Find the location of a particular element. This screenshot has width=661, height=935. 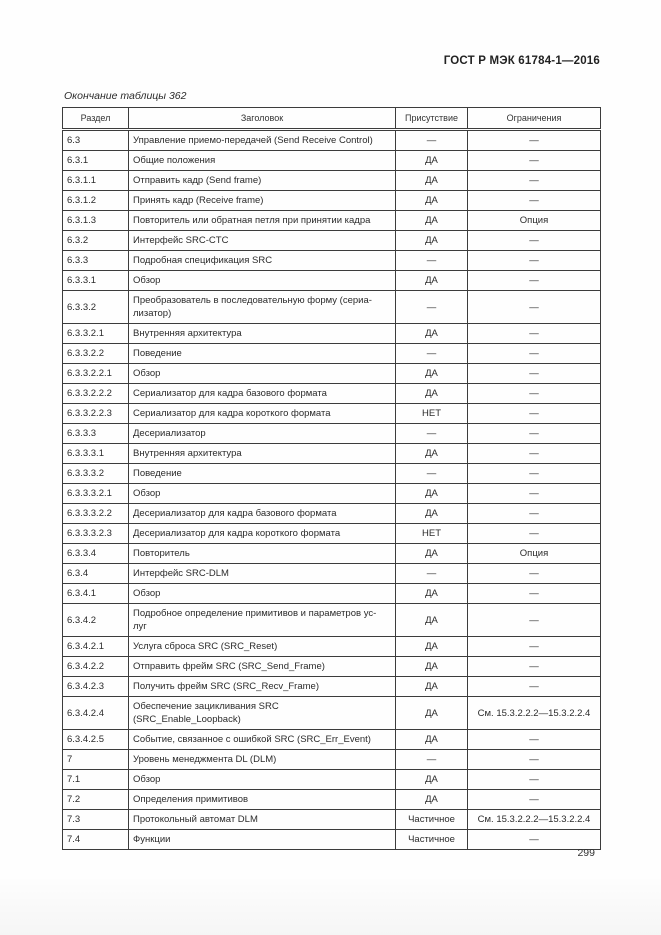

cell-title: Общие положения is located at coordinates (262, 160).